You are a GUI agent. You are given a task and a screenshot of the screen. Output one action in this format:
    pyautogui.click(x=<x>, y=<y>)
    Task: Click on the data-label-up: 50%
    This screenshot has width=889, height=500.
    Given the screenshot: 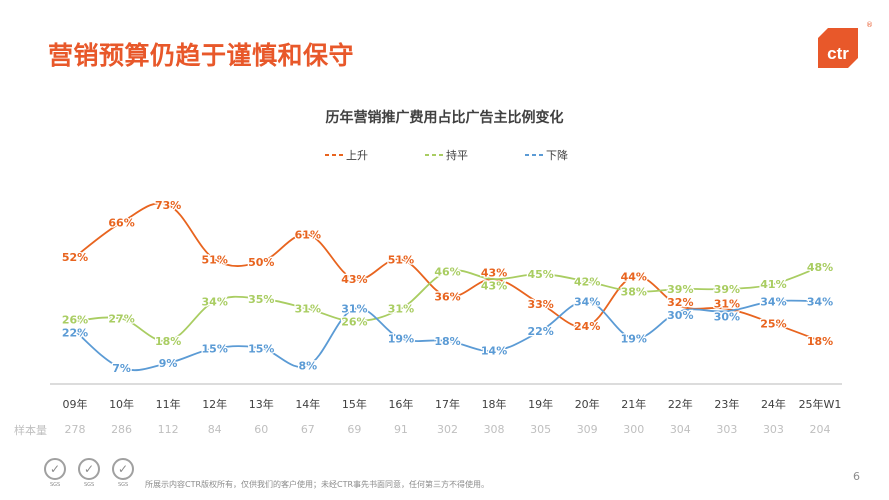 What is the action you would take?
    pyautogui.click(x=261, y=262)
    